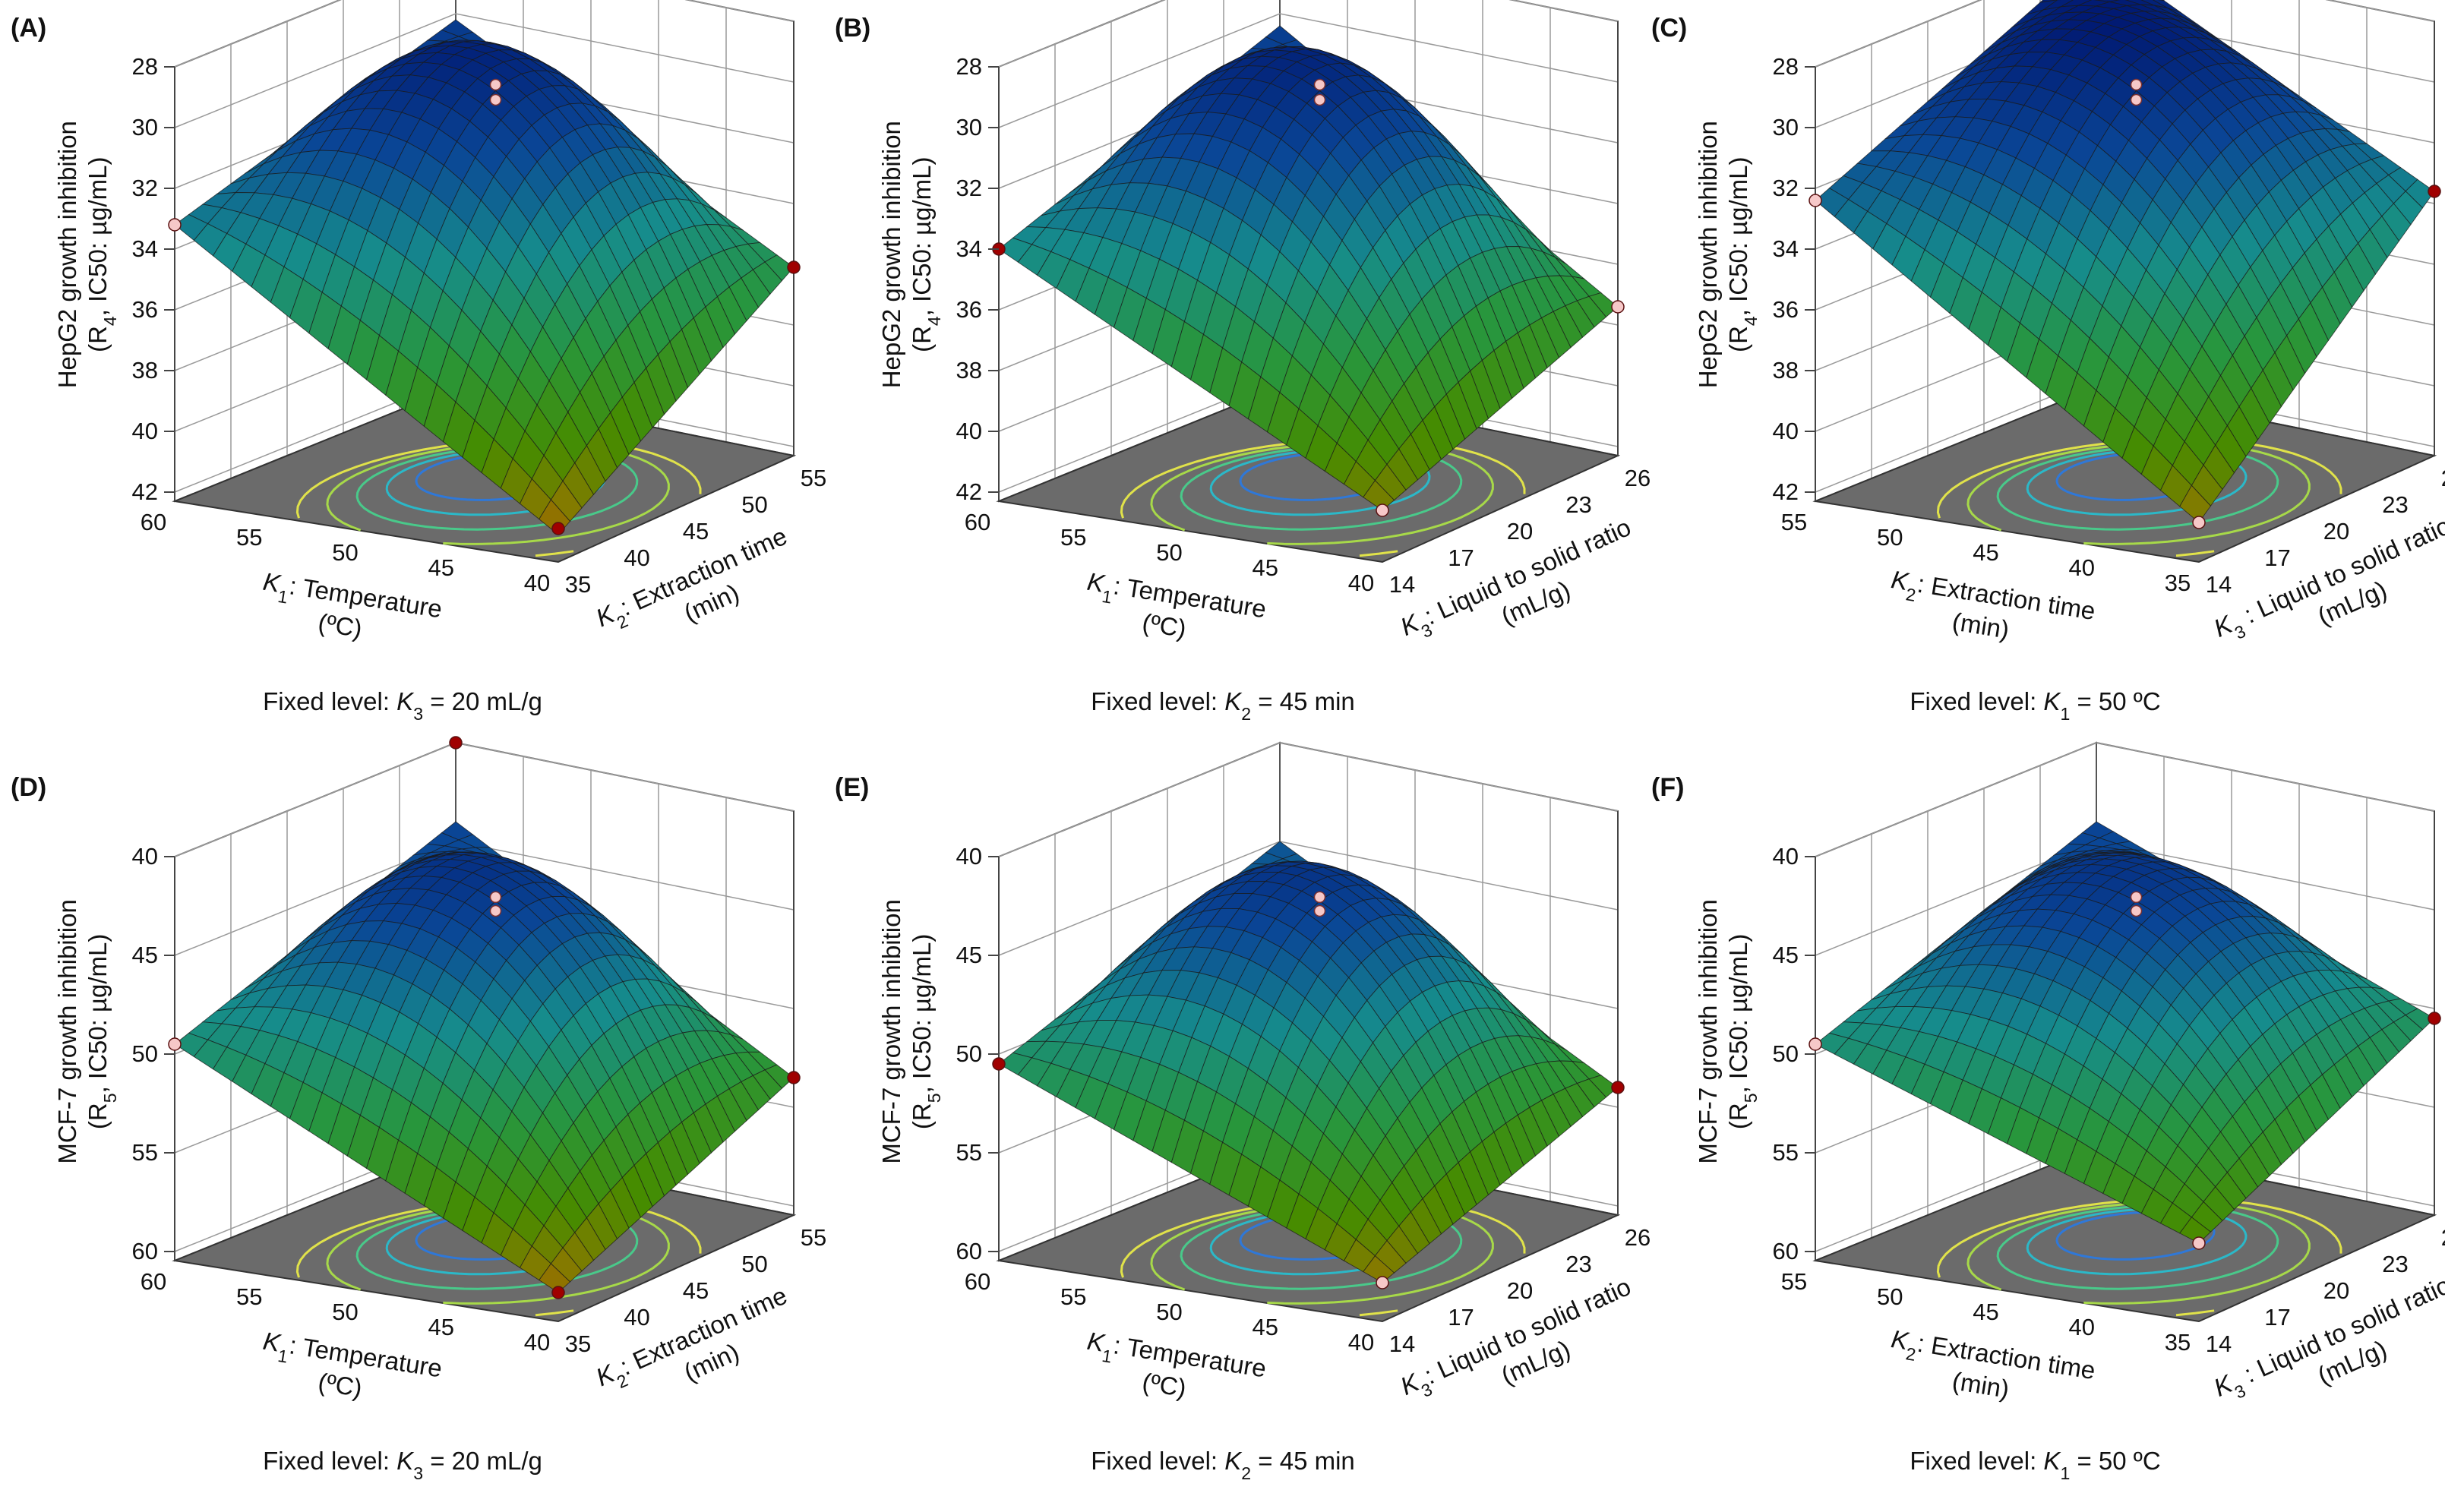 This screenshot has height=1512, width=2445. Describe the element at coordinates (1986, 1312) in the screenshot. I see `x-axis: 55 50 45 40 35` at that location.